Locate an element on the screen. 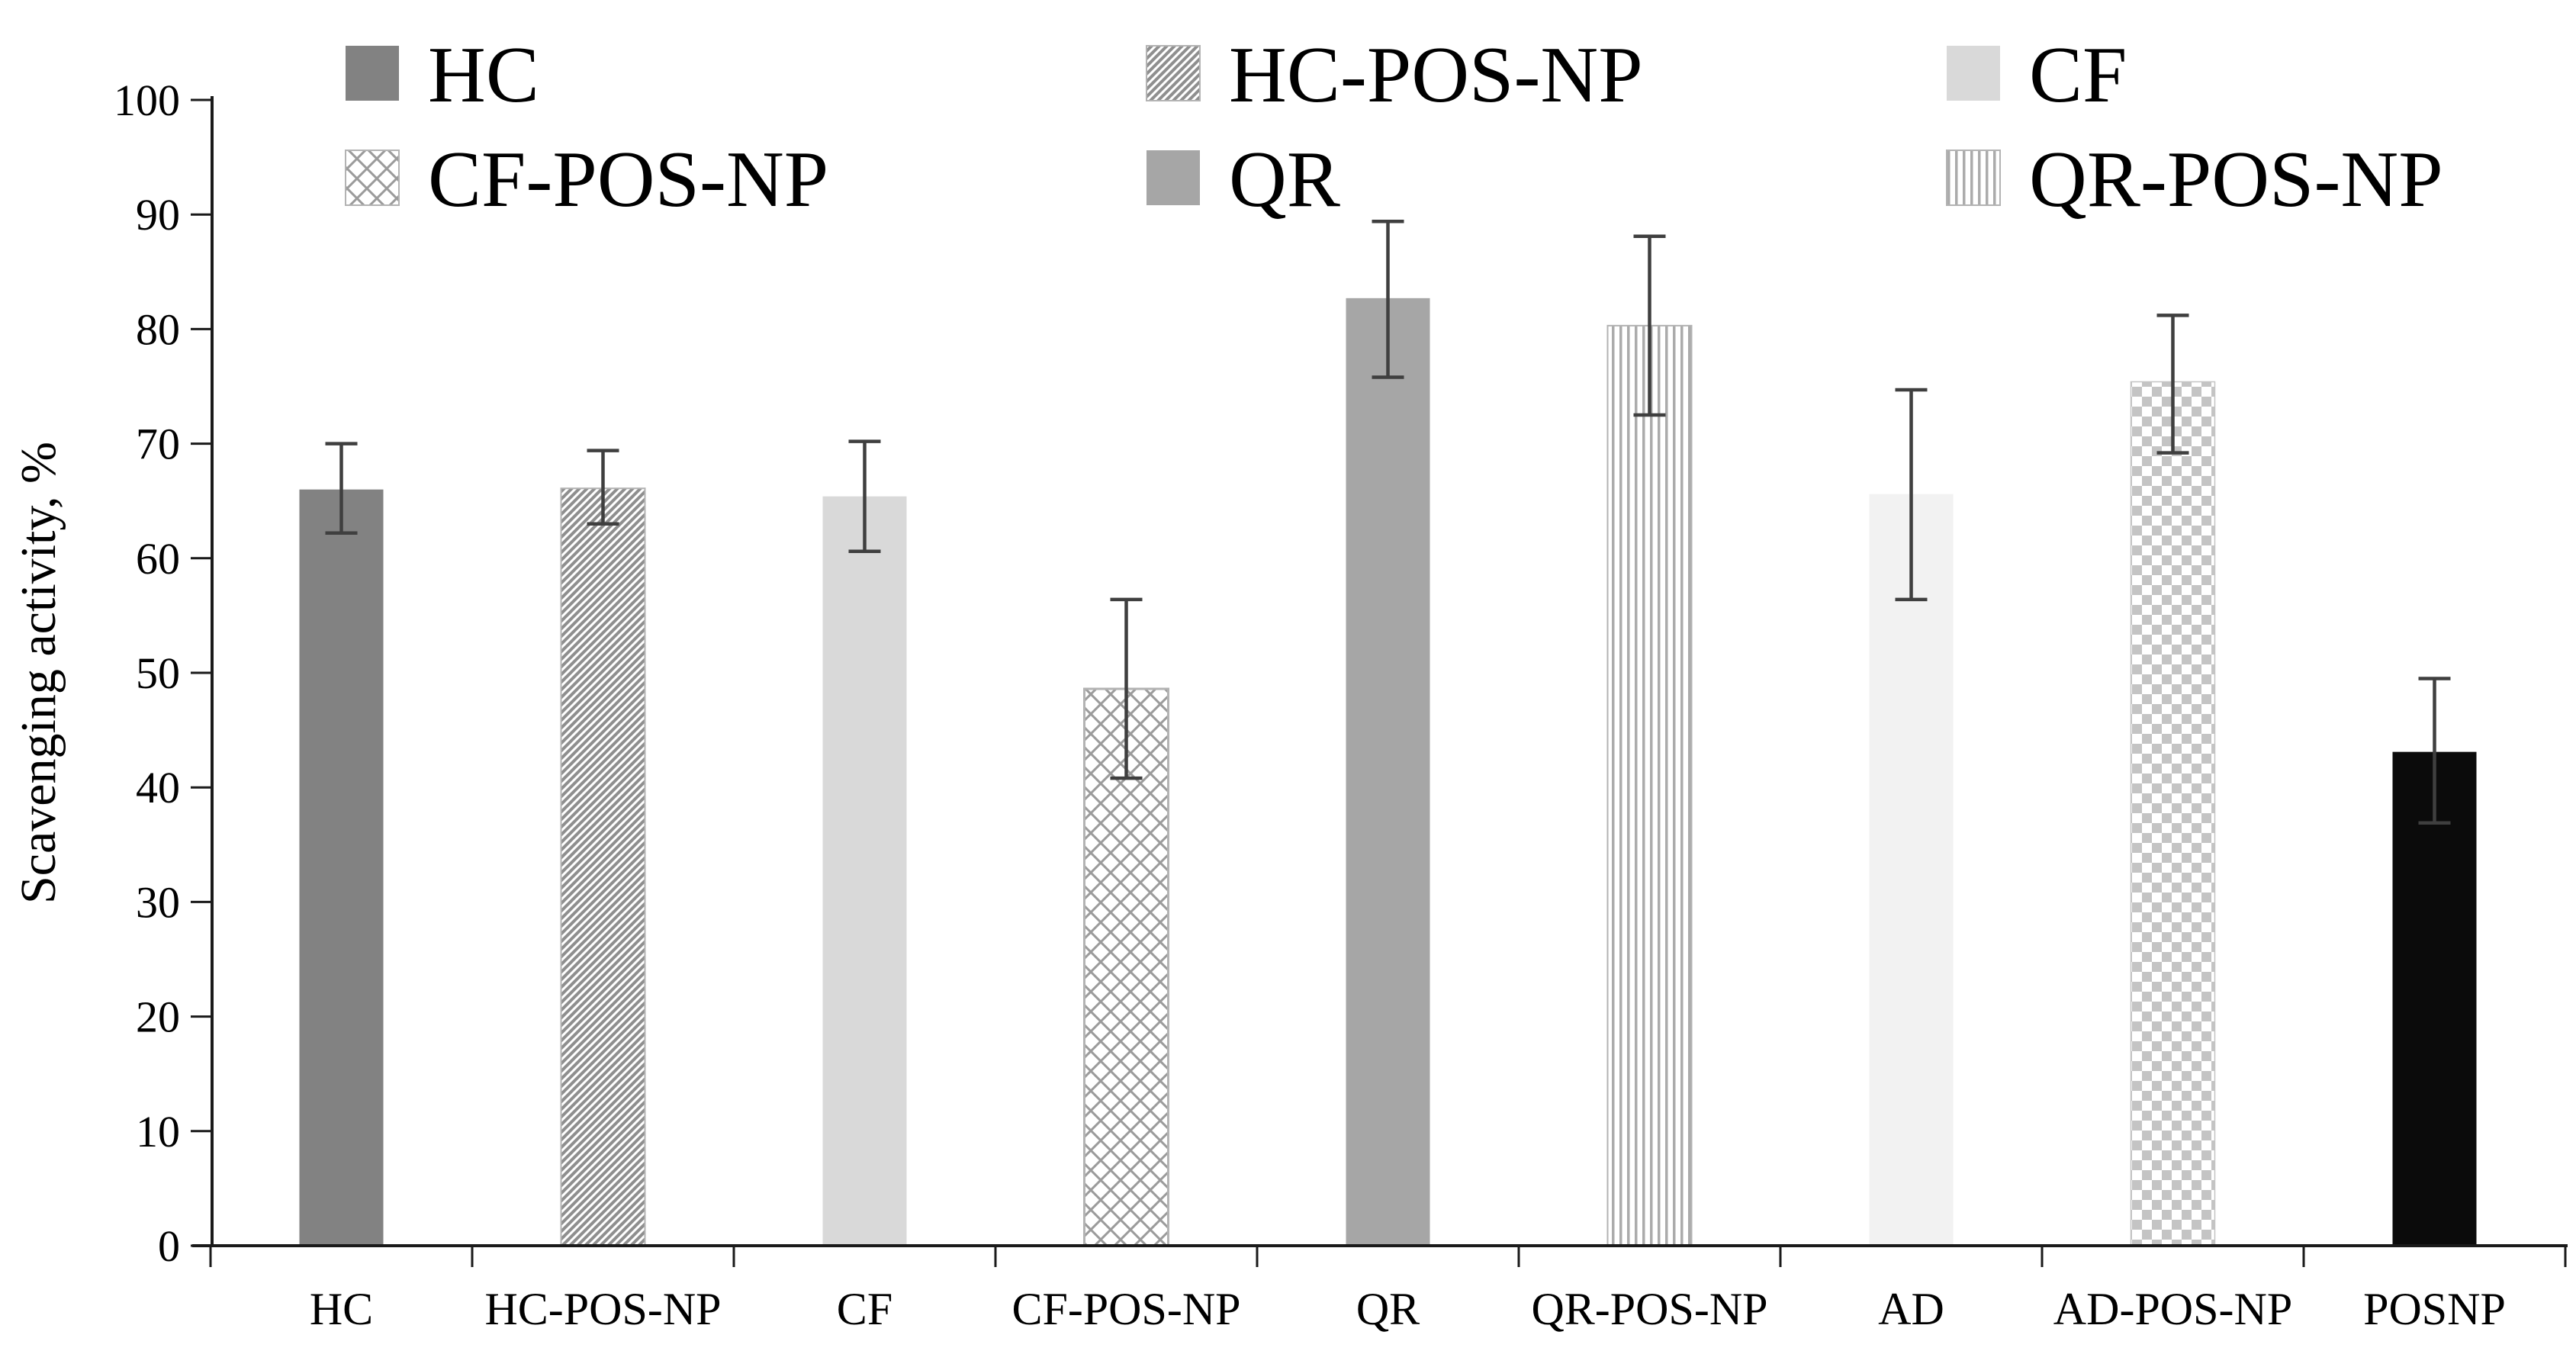 The height and width of the screenshot is (1367, 2576). x-category-label: POSNP is located at coordinates (2434, 1309).